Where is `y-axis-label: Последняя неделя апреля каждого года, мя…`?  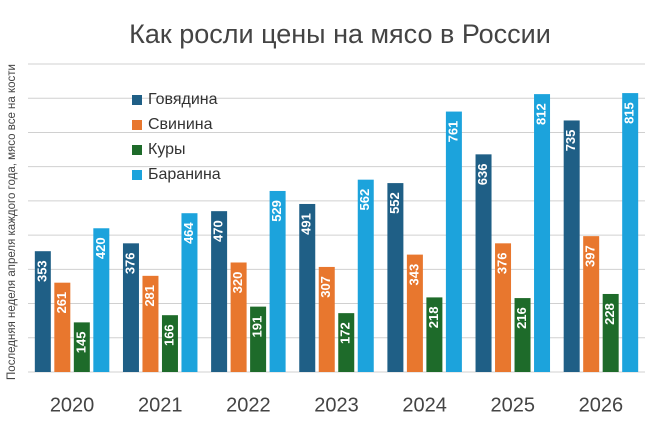
y-axis-label: Последняя неделя апреля каждого года, мя… is located at coordinates (12, 222).